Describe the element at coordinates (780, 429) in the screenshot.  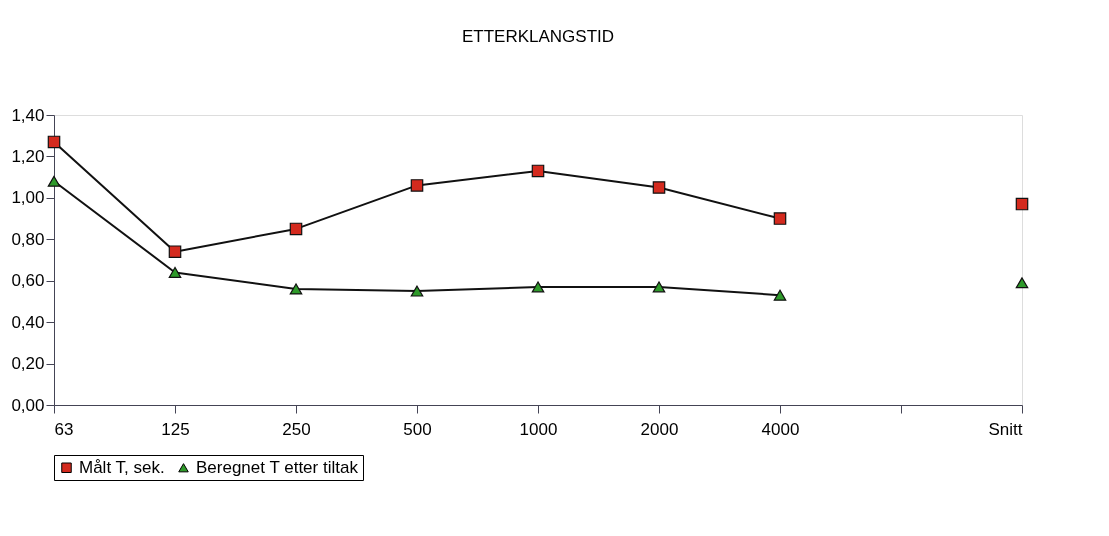
I see `x-tick-label: 4000` at that location.